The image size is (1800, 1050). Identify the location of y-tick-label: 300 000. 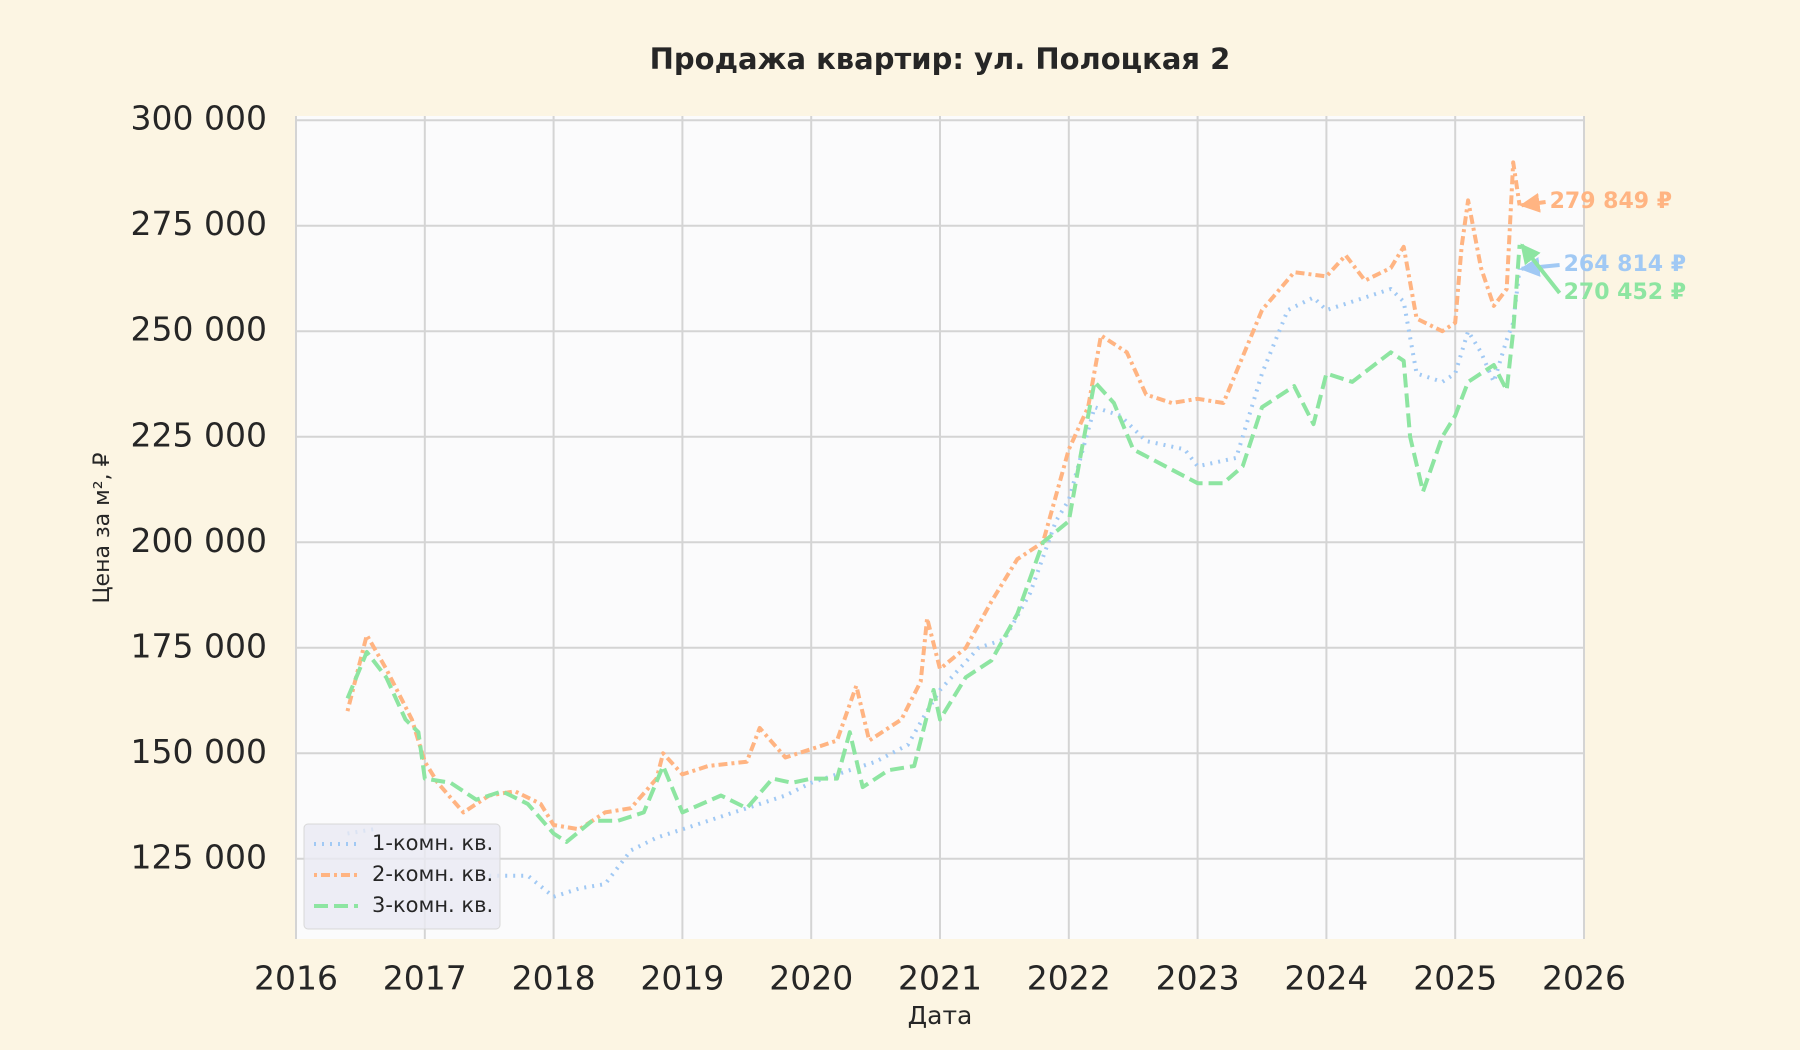
(199, 118).